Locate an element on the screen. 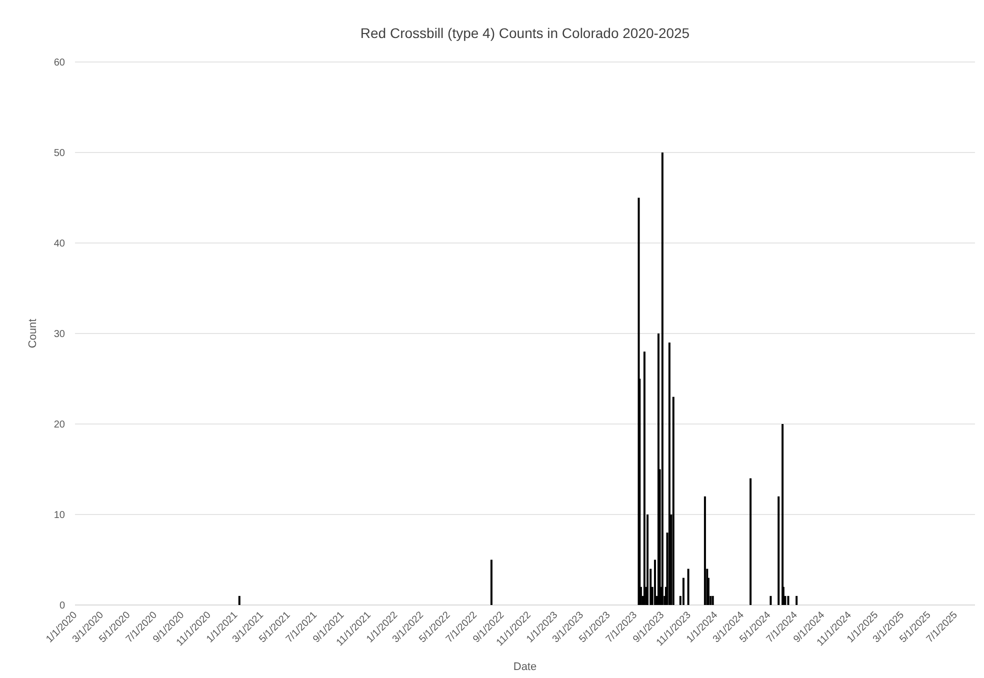 The width and height of the screenshot is (984, 678). y-tick-label: 20 is located at coordinates (60, 425).